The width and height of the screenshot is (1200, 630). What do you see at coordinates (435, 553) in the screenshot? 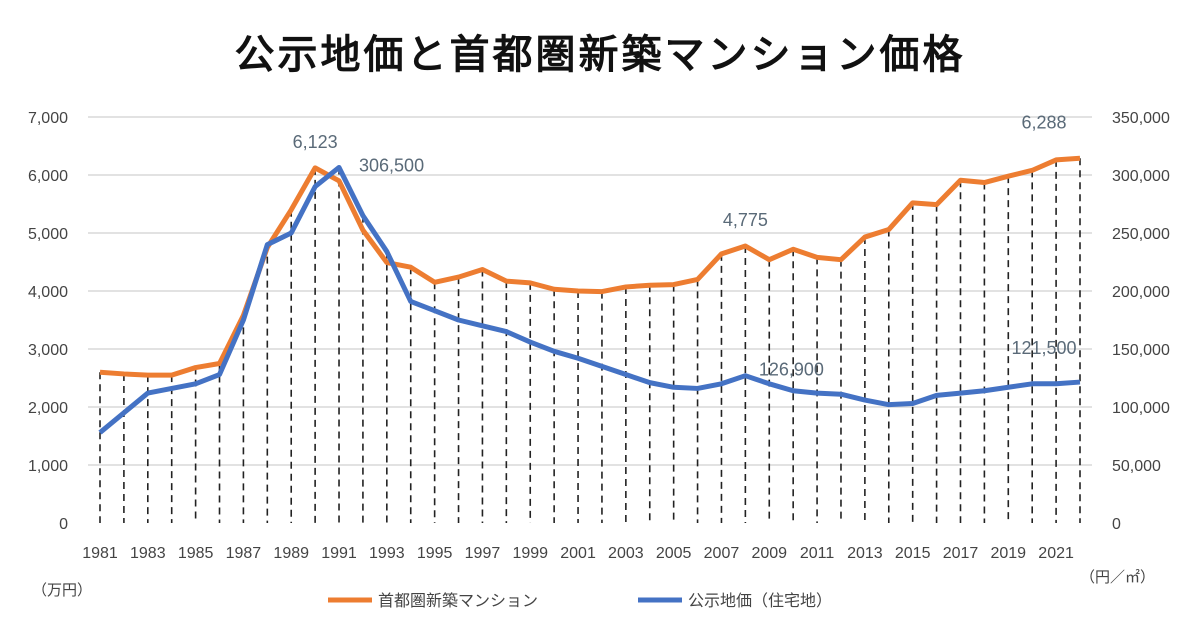
I see `x-tick-label: 1995` at bounding box center [435, 553].